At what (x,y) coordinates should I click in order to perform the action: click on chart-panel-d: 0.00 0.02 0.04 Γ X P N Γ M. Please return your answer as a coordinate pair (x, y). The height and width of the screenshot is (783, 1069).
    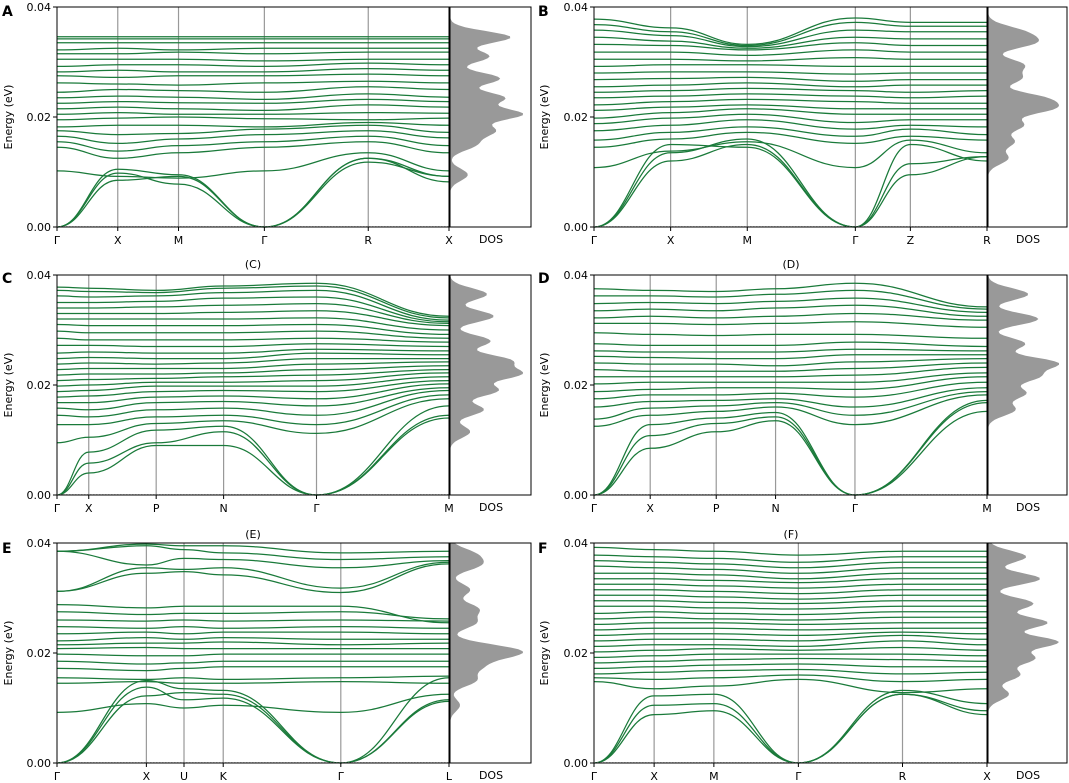
    Looking at the image, I should click on (816, 392).